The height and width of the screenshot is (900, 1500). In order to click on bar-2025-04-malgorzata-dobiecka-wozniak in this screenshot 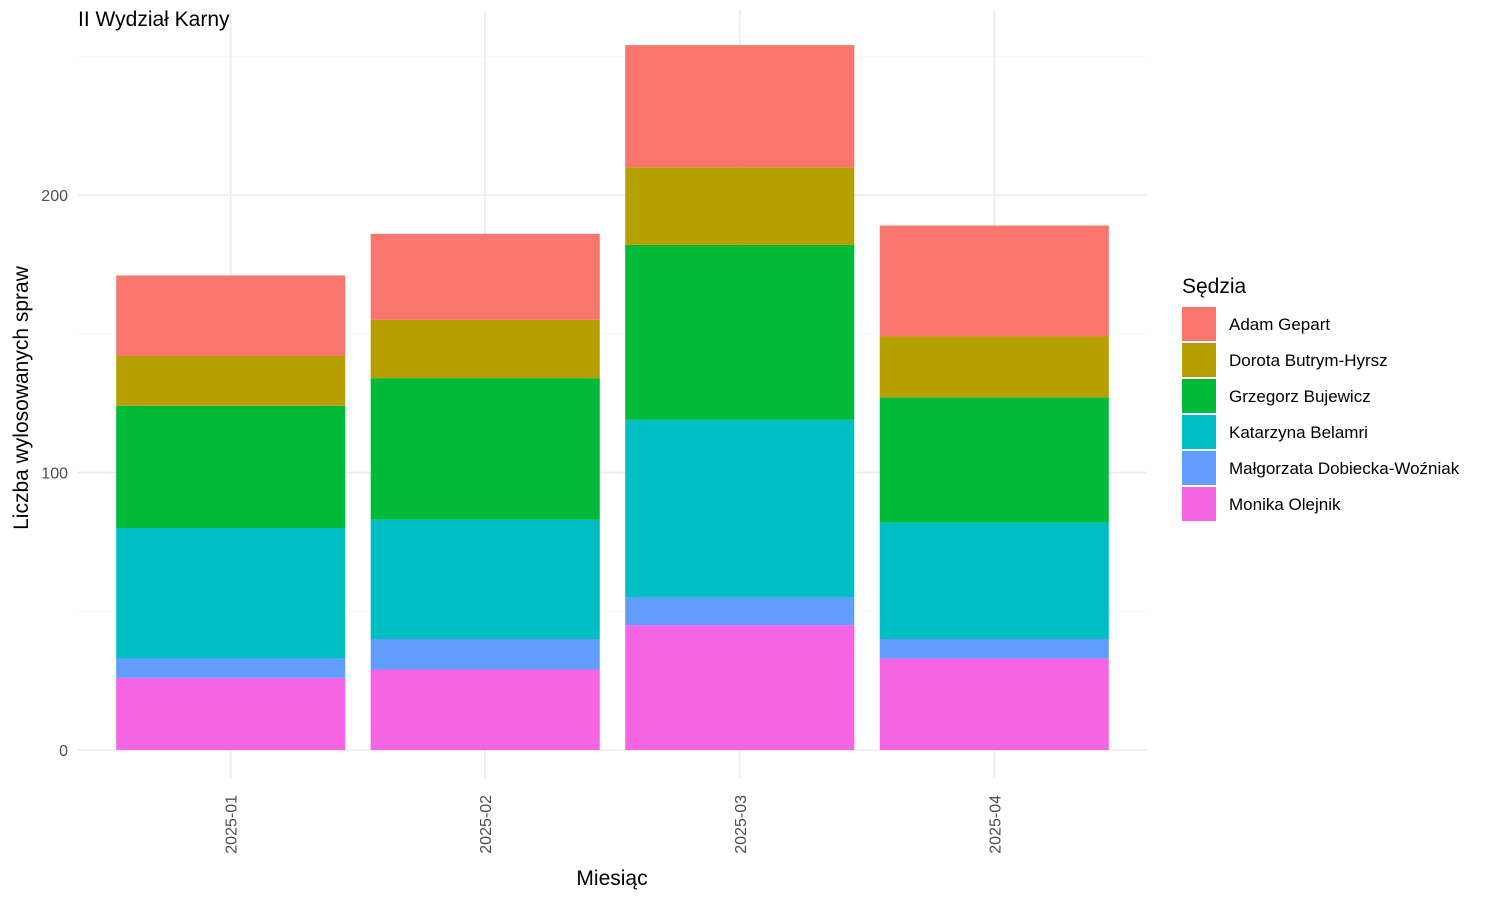, I will do `click(994, 649)`.